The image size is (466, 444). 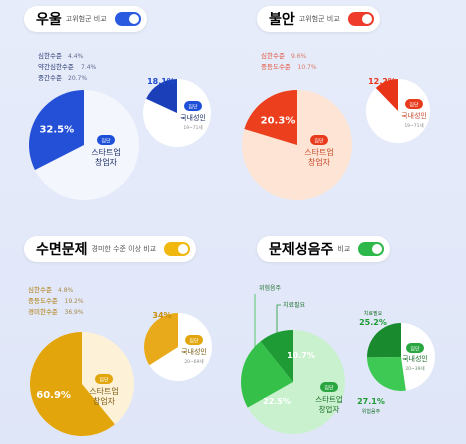 What do you see at coordinates (413, 125) in the screenshot?
I see `group-age-range: 19~71세` at bounding box center [413, 125].